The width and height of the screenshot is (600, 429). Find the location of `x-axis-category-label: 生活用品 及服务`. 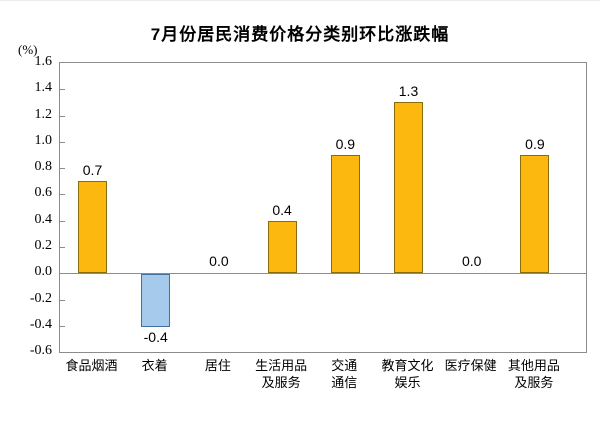

x-axis-category-label: 生活用品 及服务 is located at coordinates (281, 374).